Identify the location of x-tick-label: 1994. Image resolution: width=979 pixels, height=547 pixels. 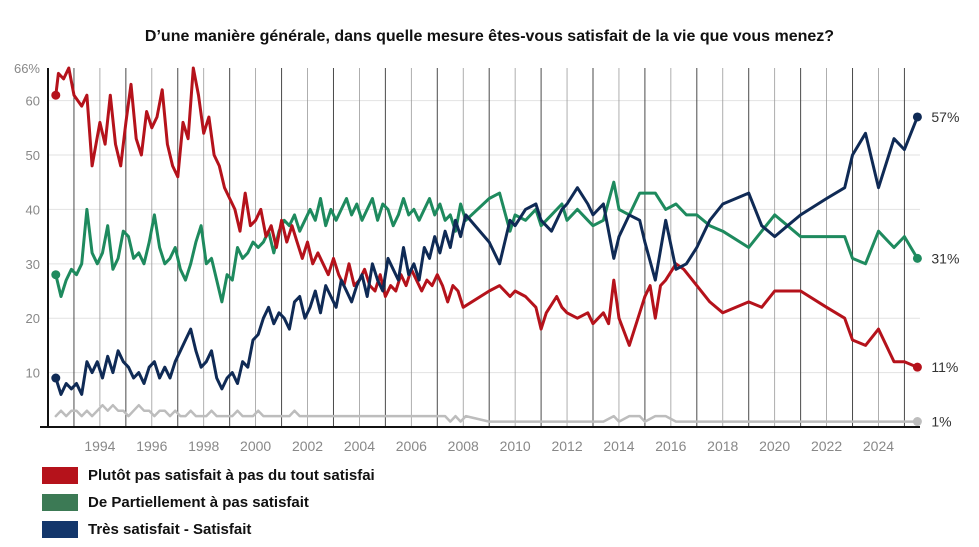
(99, 446).